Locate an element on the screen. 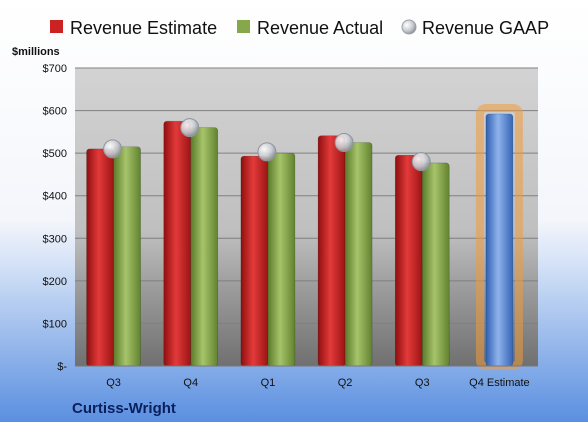 The width and height of the screenshot is (588, 422). y-tick-label: $600 is located at coordinates (55, 112).